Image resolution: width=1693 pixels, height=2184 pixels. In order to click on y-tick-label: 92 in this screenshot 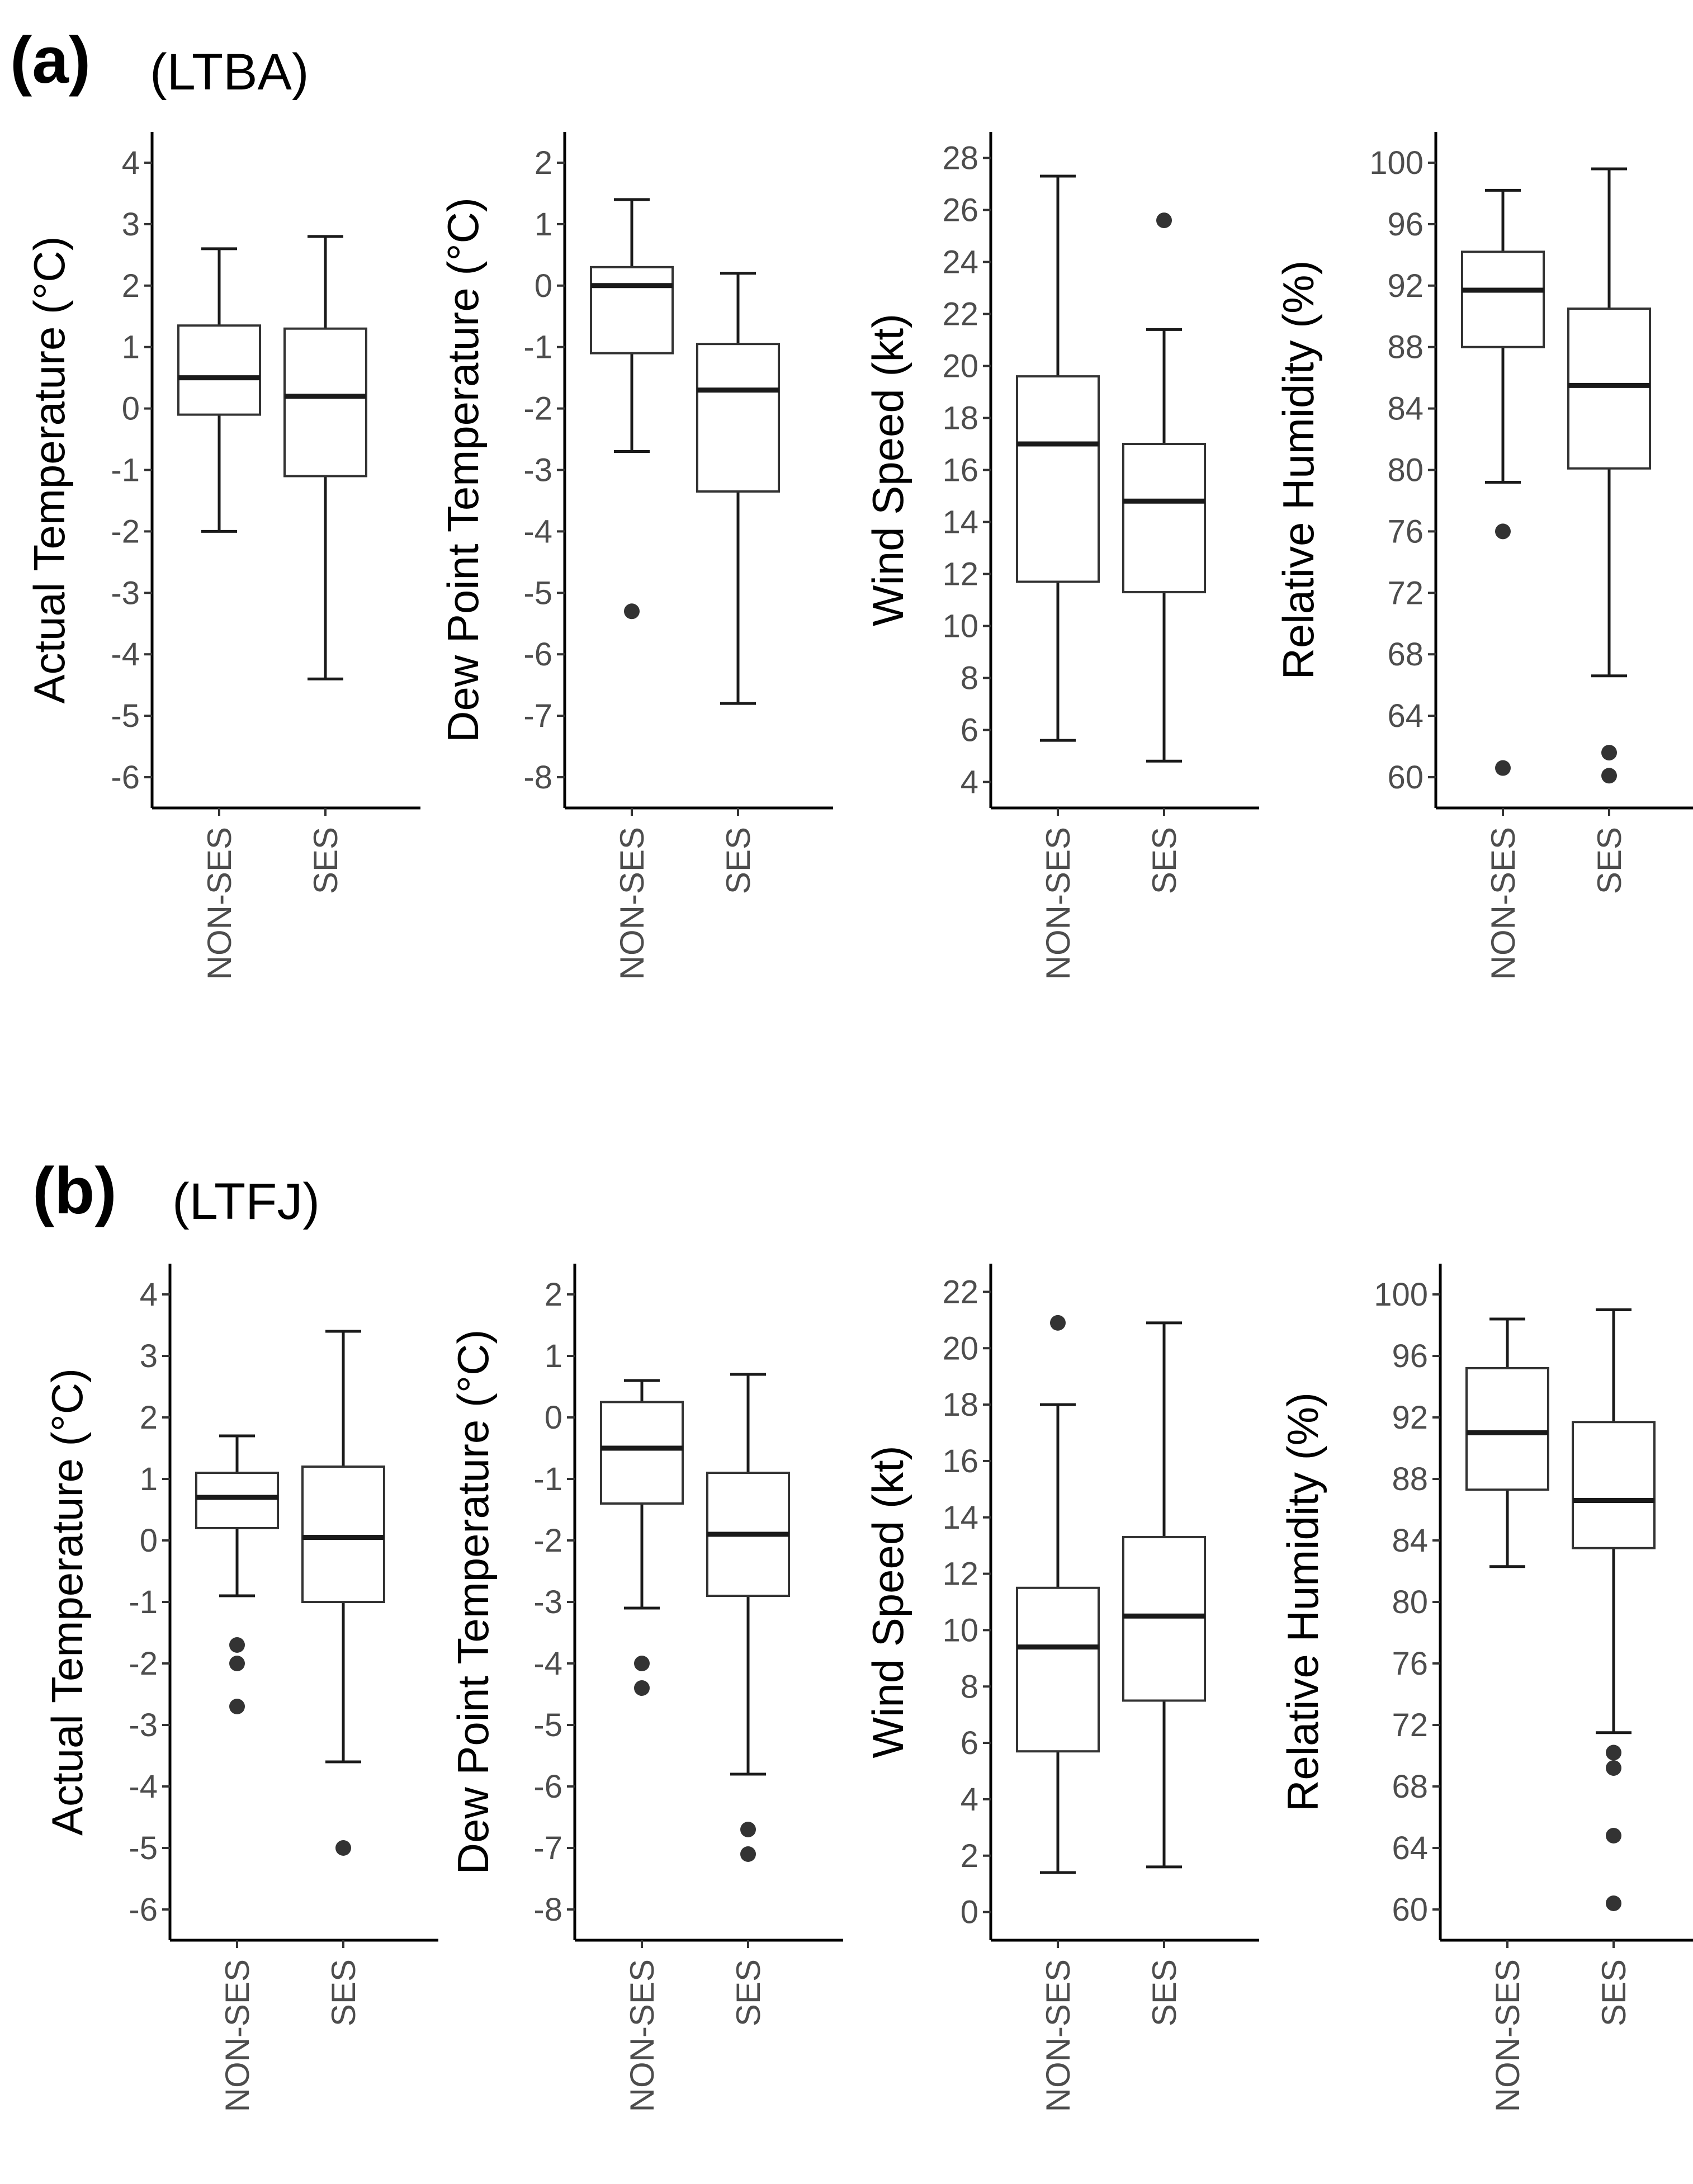, I will do `click(1410, 1418)`.